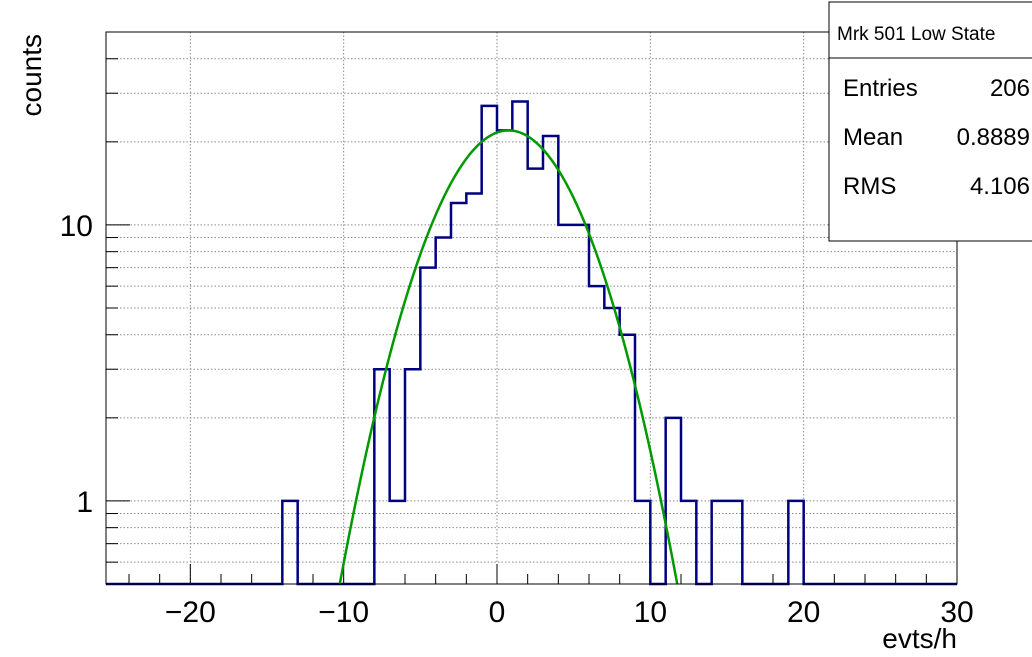  What do you see at coordinates (650, 612) in the screenshot?
I see `x-tick-label: 10` at bounding box center [650, 612].